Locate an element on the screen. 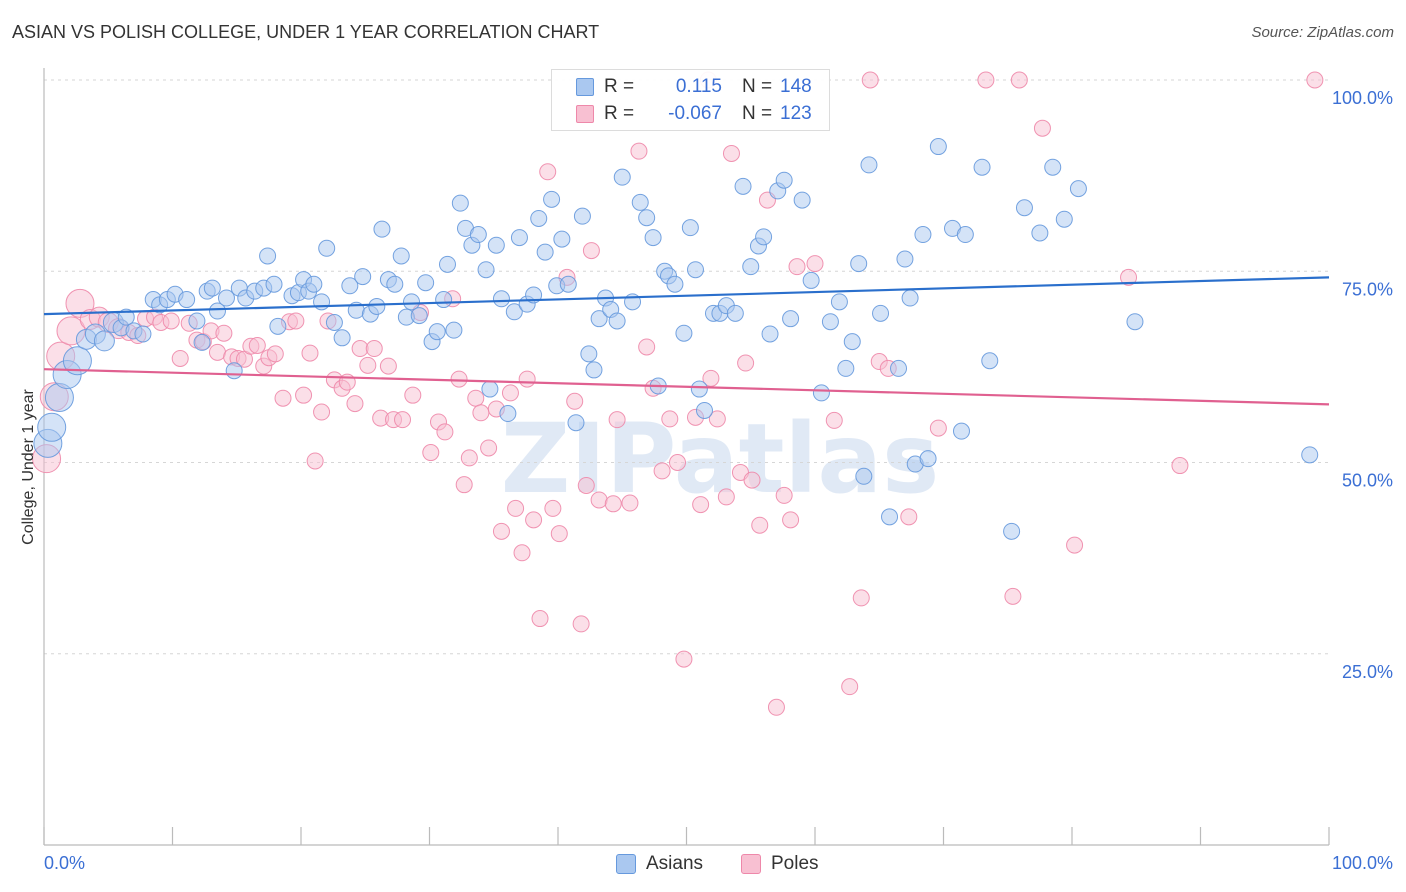  y-tick-label: 25.0% is located at coordinates (1367, 672).